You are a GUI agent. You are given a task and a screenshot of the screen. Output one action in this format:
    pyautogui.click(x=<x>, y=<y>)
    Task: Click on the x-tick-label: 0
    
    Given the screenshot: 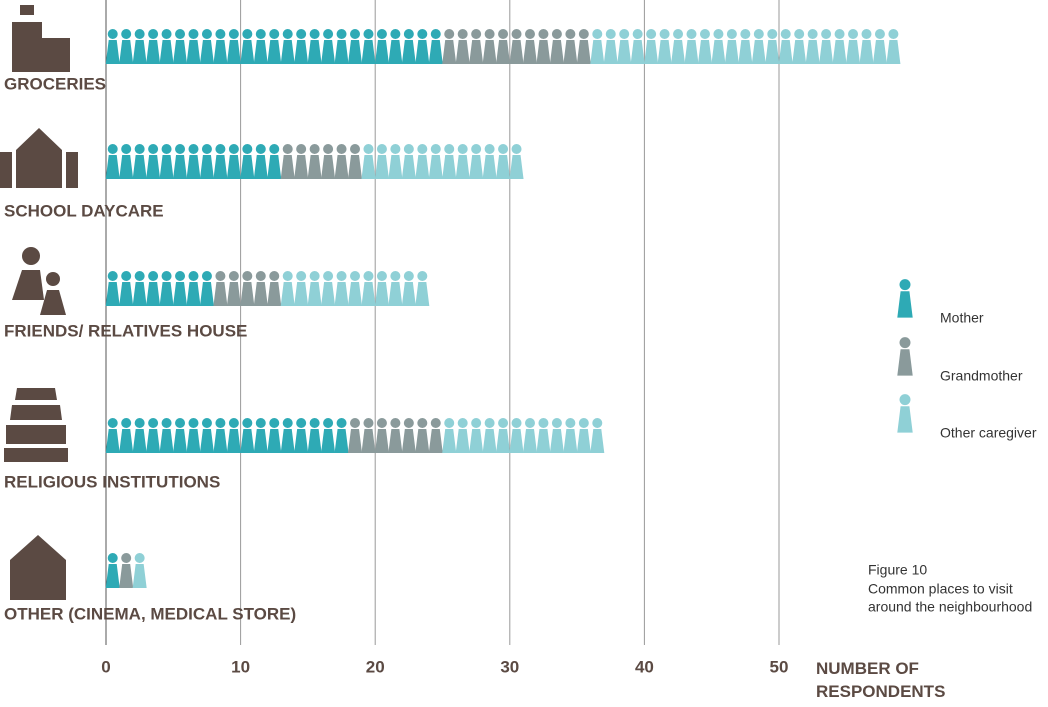 What is the action you would take?
    pyautogui.click(x=105, y=666)
    